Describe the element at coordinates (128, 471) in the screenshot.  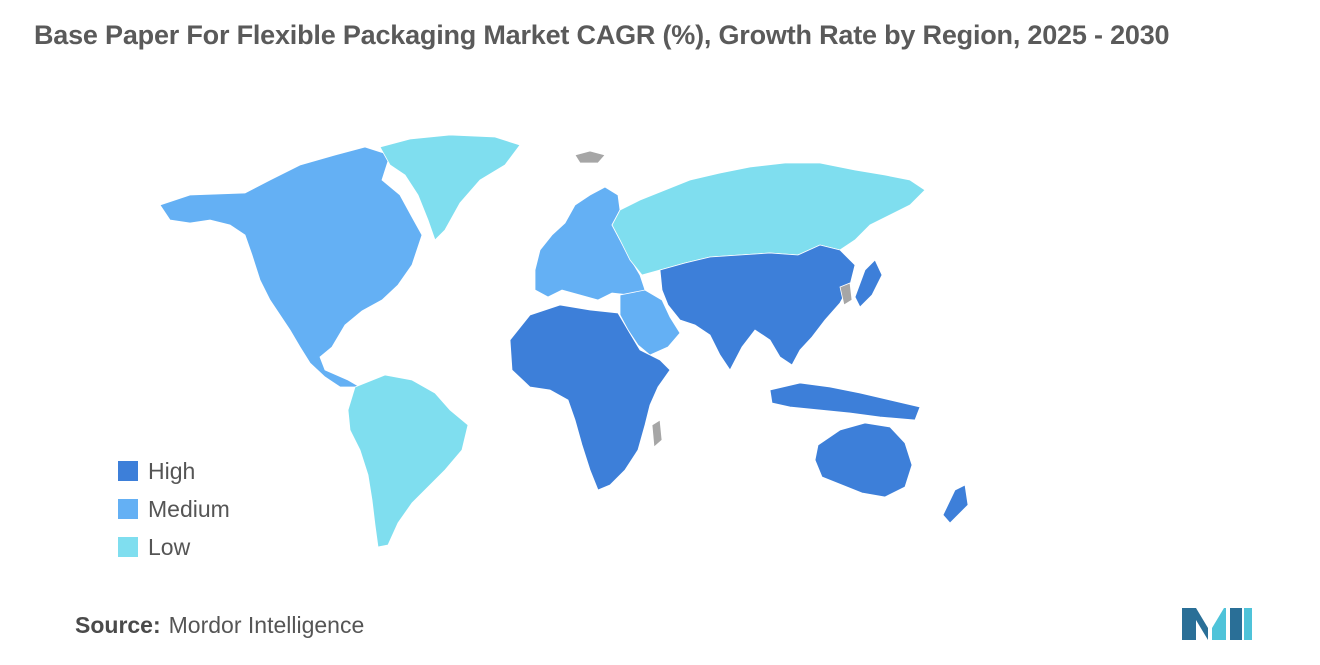
I see `legend-swatch-high` at that location.